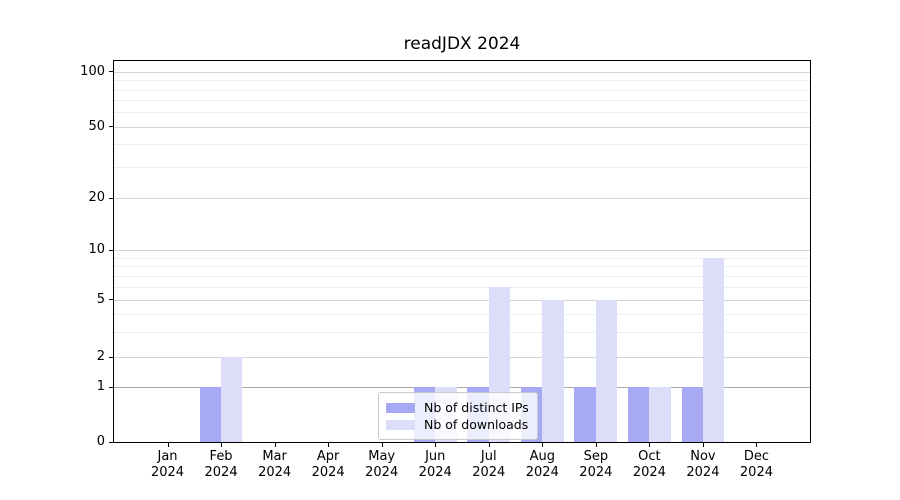 The image size is (900, 500). Describe the element at coordinates (638, 414) in the screenshot. I see `bar-distinct-ips-oct` at that location.